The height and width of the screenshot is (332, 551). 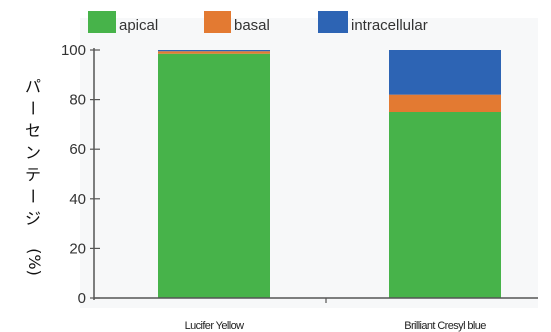 What do you see at coordinates (77, 100) in the screenshot?
I see `y-tick-label: 80` at bounding box center [77, 100].